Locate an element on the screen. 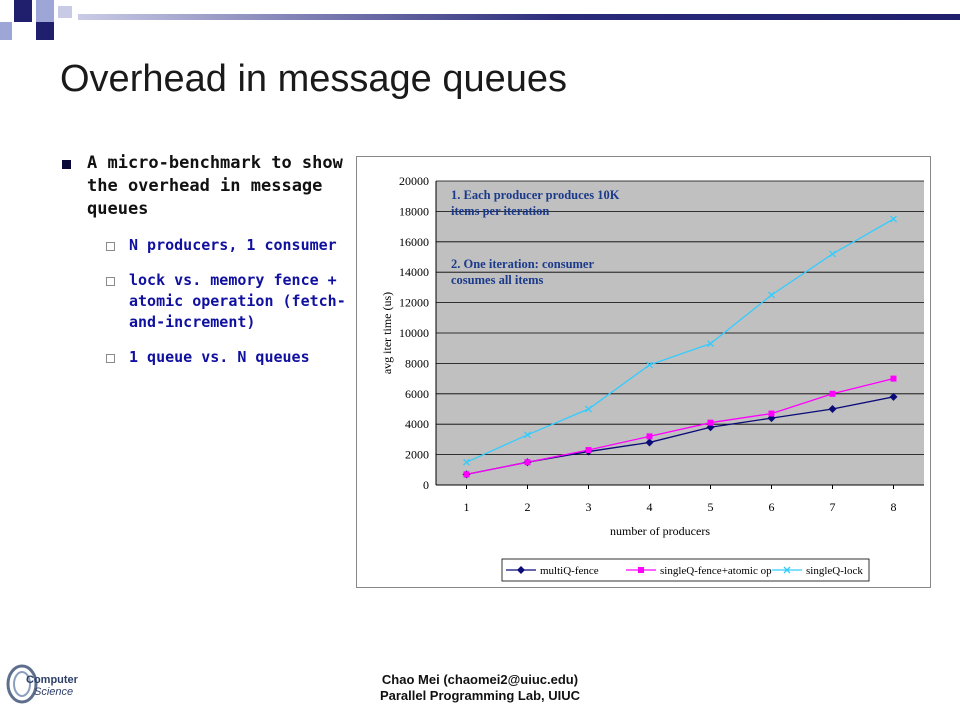 This screenshot has height=720, width=960. y-tick-label: 8000 is located at coordinates (417, 363).